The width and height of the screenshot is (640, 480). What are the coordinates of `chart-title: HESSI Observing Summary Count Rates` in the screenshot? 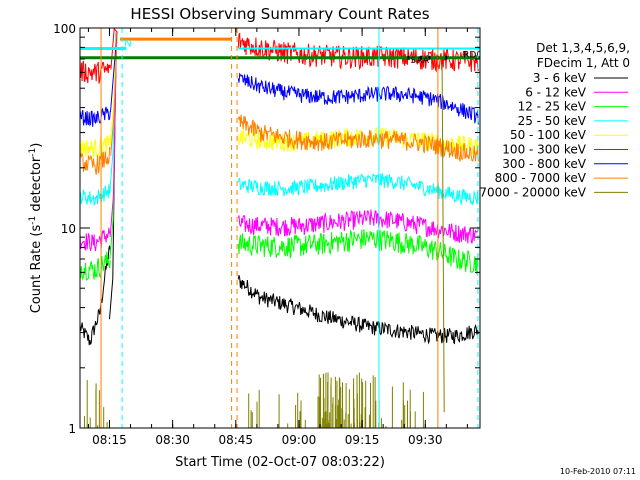 It's located at (279, 14).